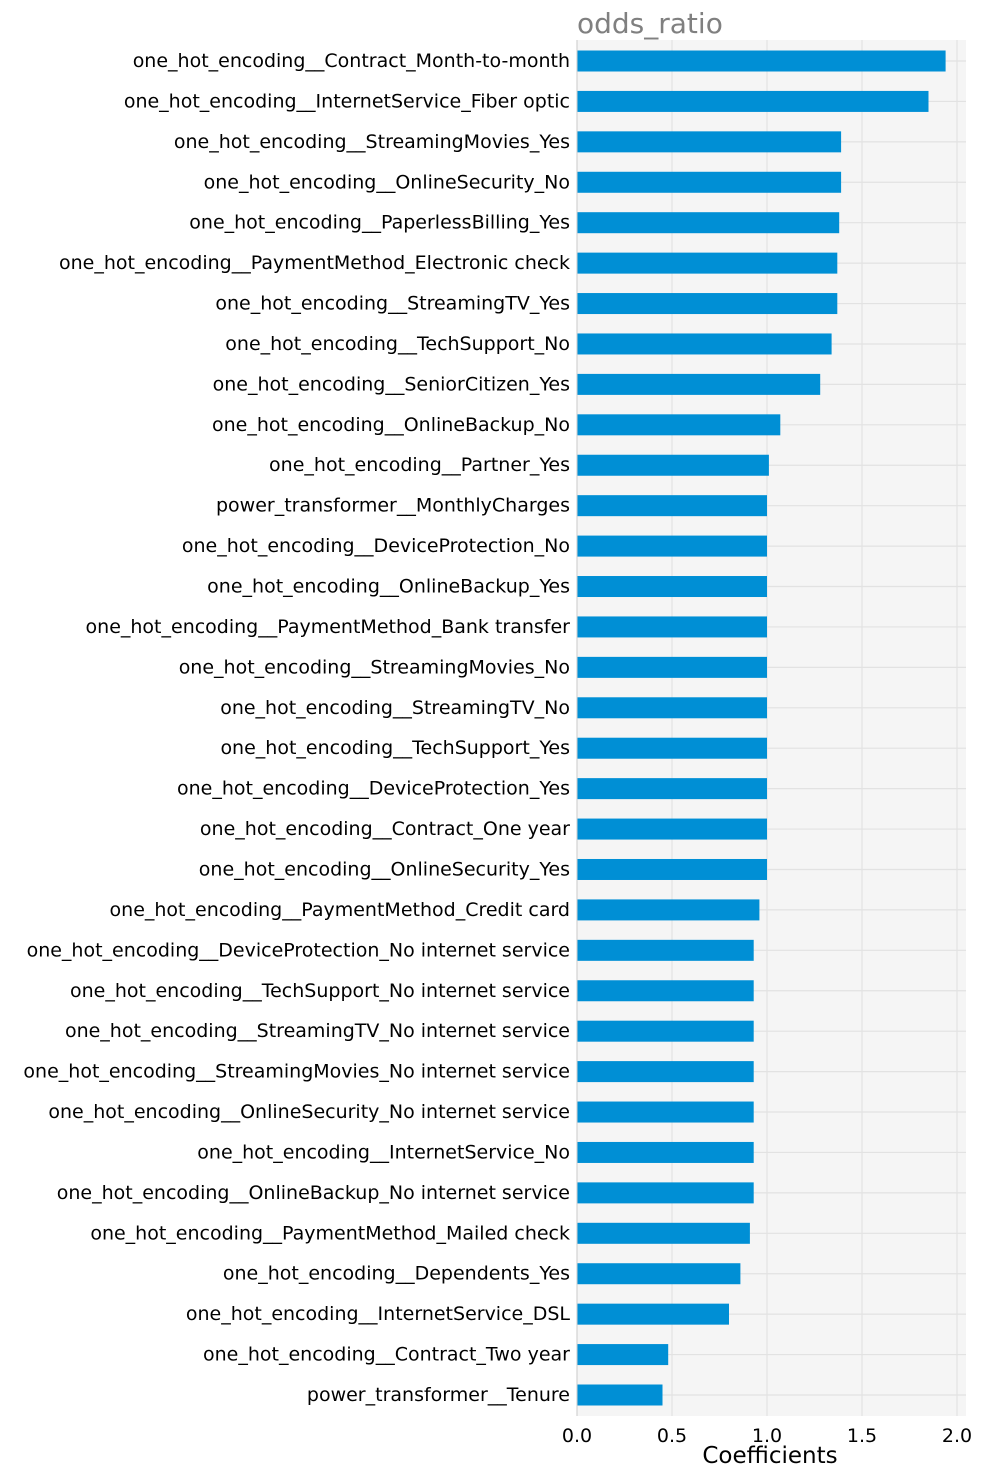 The width and height of the screenshot is (982, 1482). Describe the element at coordinates (386, 1355) in the screenshot. I see `category-label: one_hot_encoding__Contract_Two year` at that location.